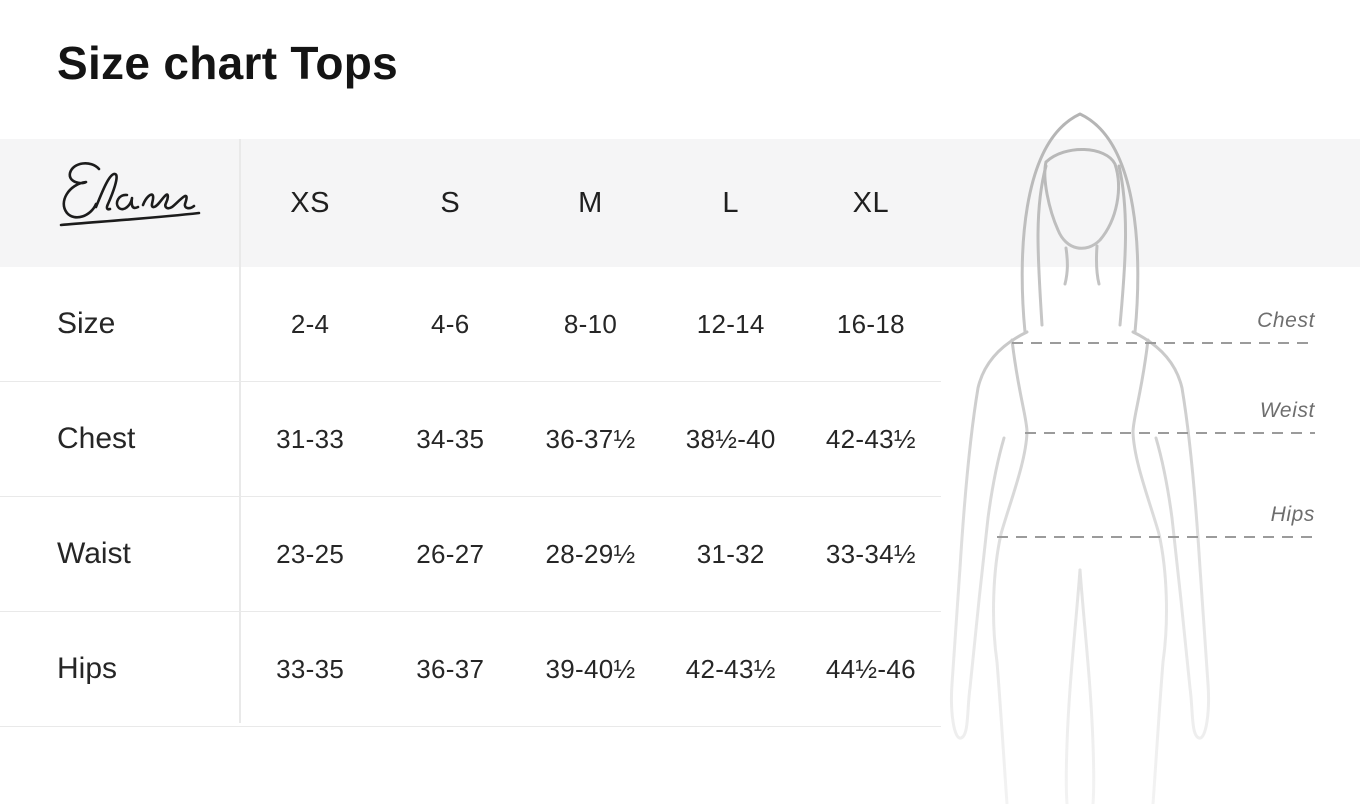 The height and width of the screenshot is (804, 1360). I want to click on figure-right-leg-inner, so click(1087, 686).